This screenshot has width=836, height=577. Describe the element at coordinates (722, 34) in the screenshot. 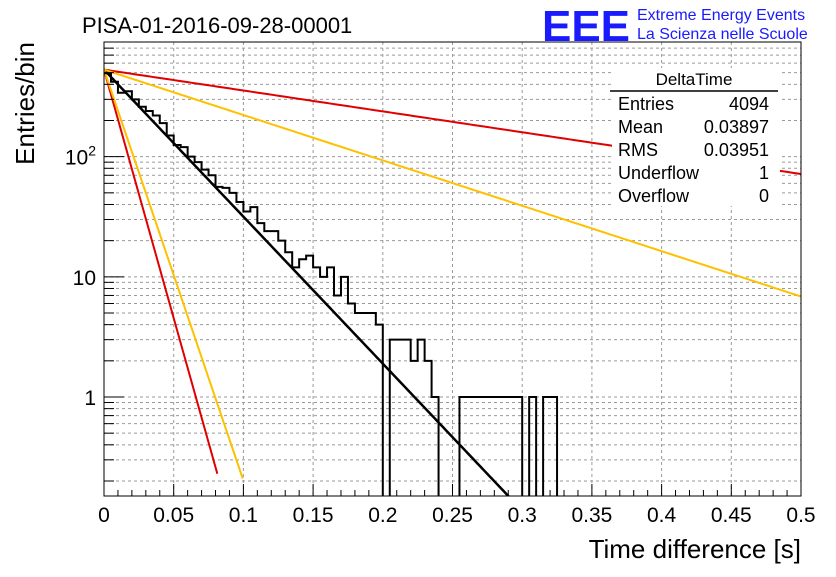

I see `logo-line-2: La Scienza nelle Scuole` at that location.